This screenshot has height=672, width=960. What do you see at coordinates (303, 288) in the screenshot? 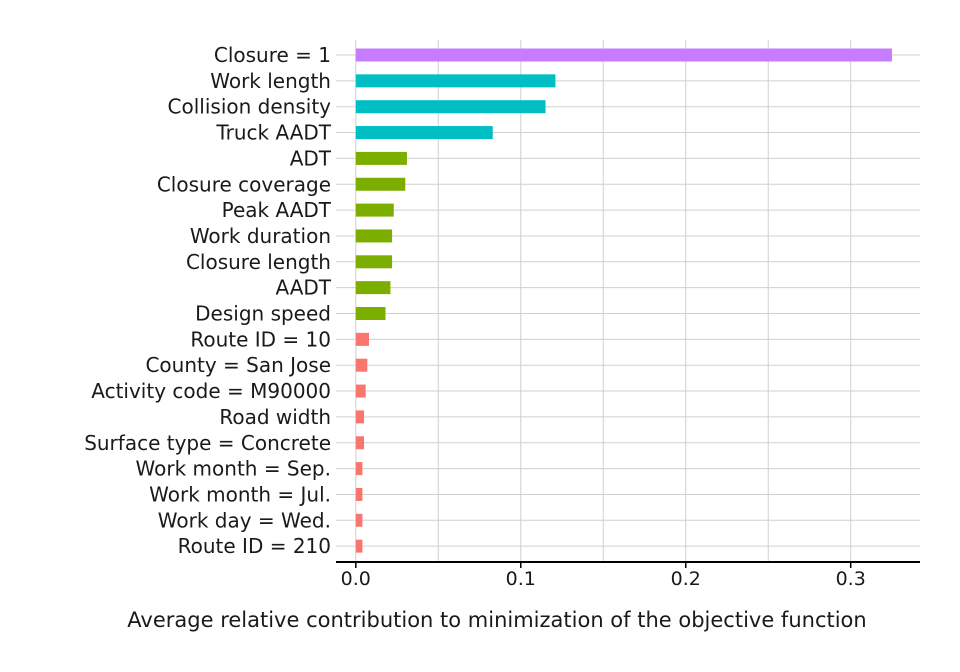
I see `category-label: AADT` at bounding box center [303, 288].